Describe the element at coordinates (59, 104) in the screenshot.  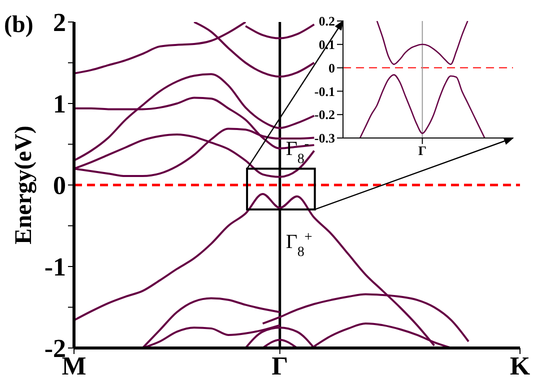
I see `y-tick-label: 1` at that location.